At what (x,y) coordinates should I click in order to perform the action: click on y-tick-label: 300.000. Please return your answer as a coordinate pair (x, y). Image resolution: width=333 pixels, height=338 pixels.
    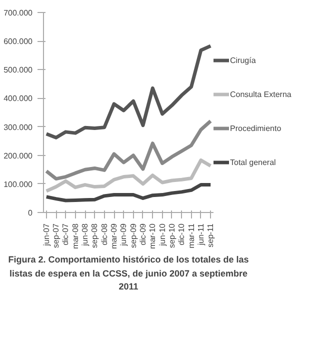
    Looking at the image, I should click on (19, 127).